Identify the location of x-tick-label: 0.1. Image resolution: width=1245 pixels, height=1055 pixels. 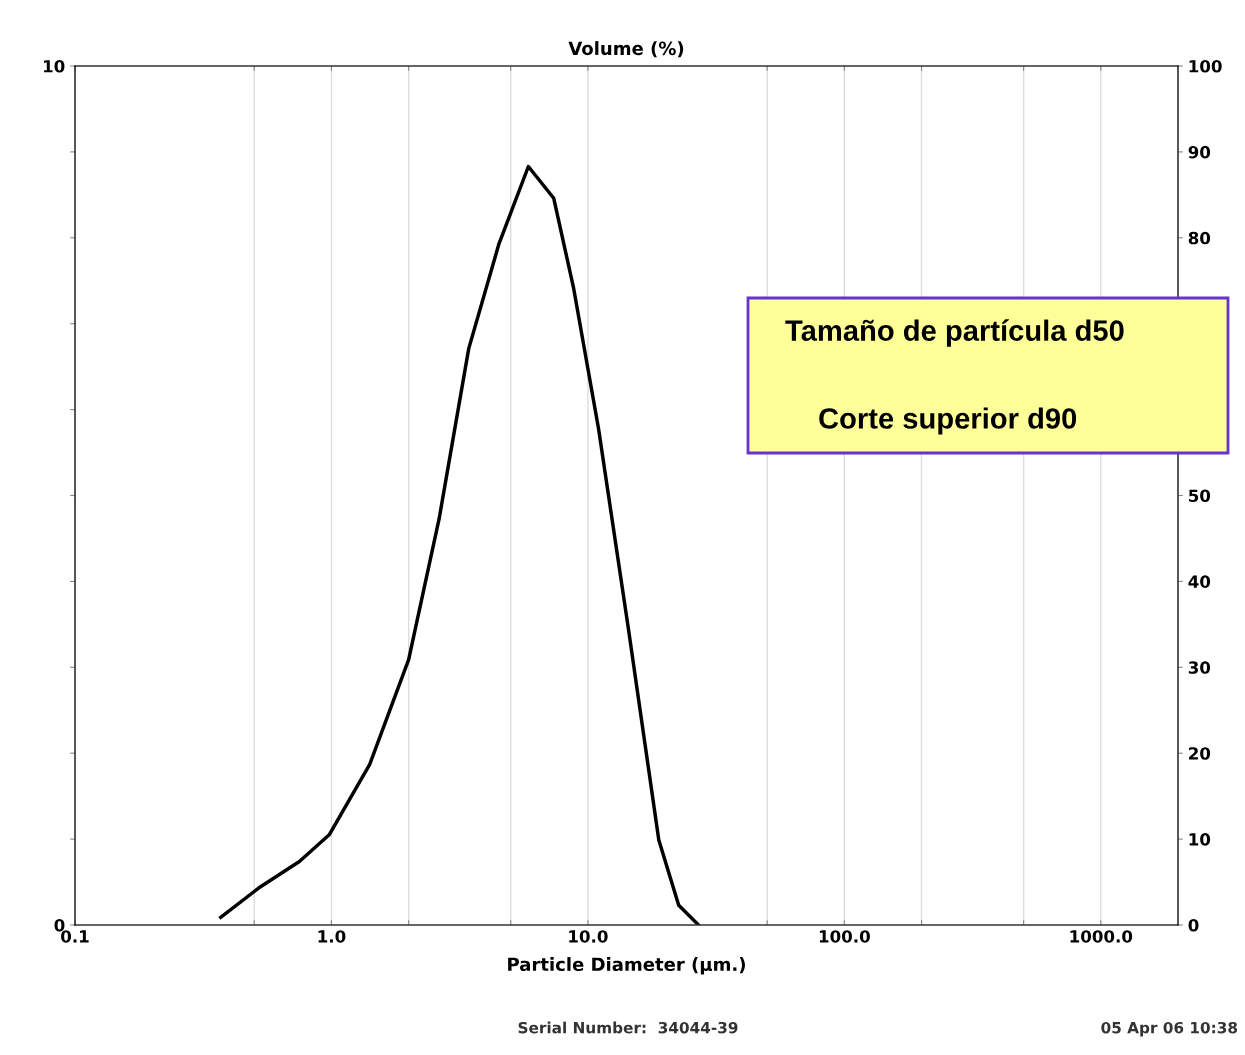
(75, 936).